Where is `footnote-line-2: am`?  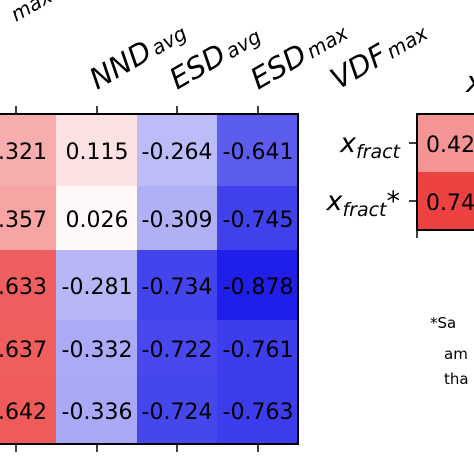 footnote-line-2: am is located at coordinates (456, 354).